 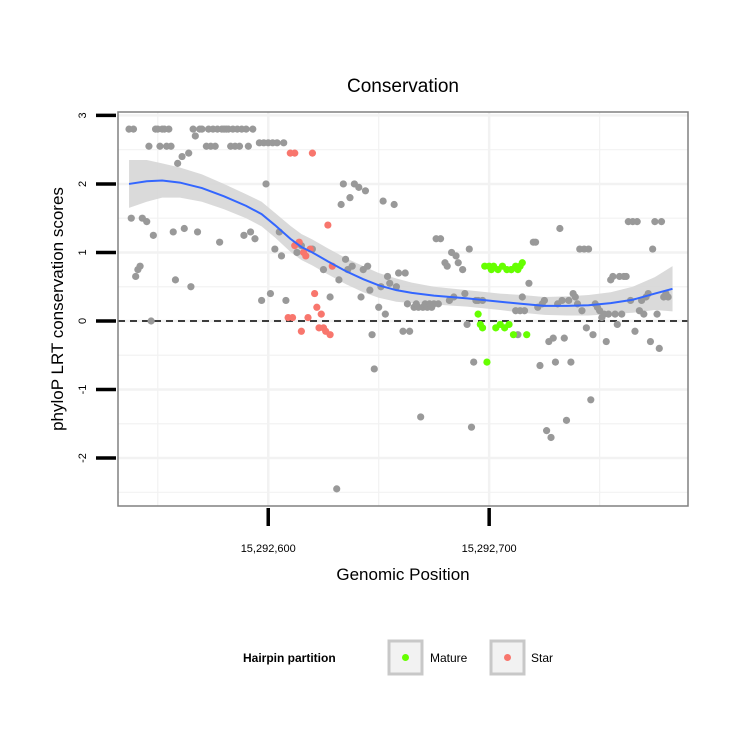 What do you see at coordinates (398, 657) in the screenshot?
I see `legend: Hairpin partition Mature Star` at bounding box center [398, 657].